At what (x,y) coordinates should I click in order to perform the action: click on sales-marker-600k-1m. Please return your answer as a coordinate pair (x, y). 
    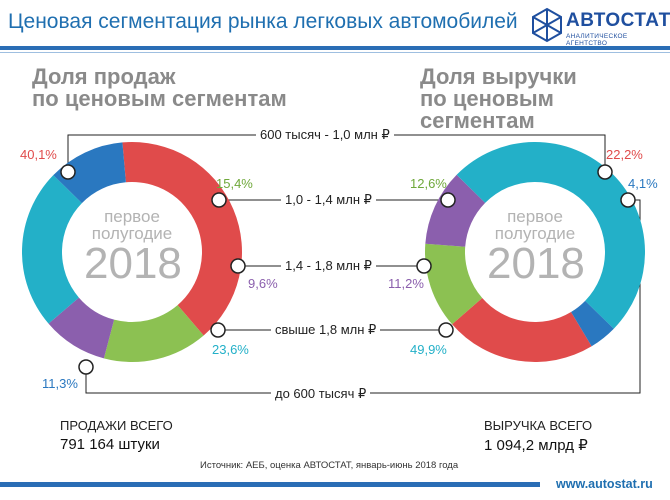
    Looking at the image, I should click on (68, 172).